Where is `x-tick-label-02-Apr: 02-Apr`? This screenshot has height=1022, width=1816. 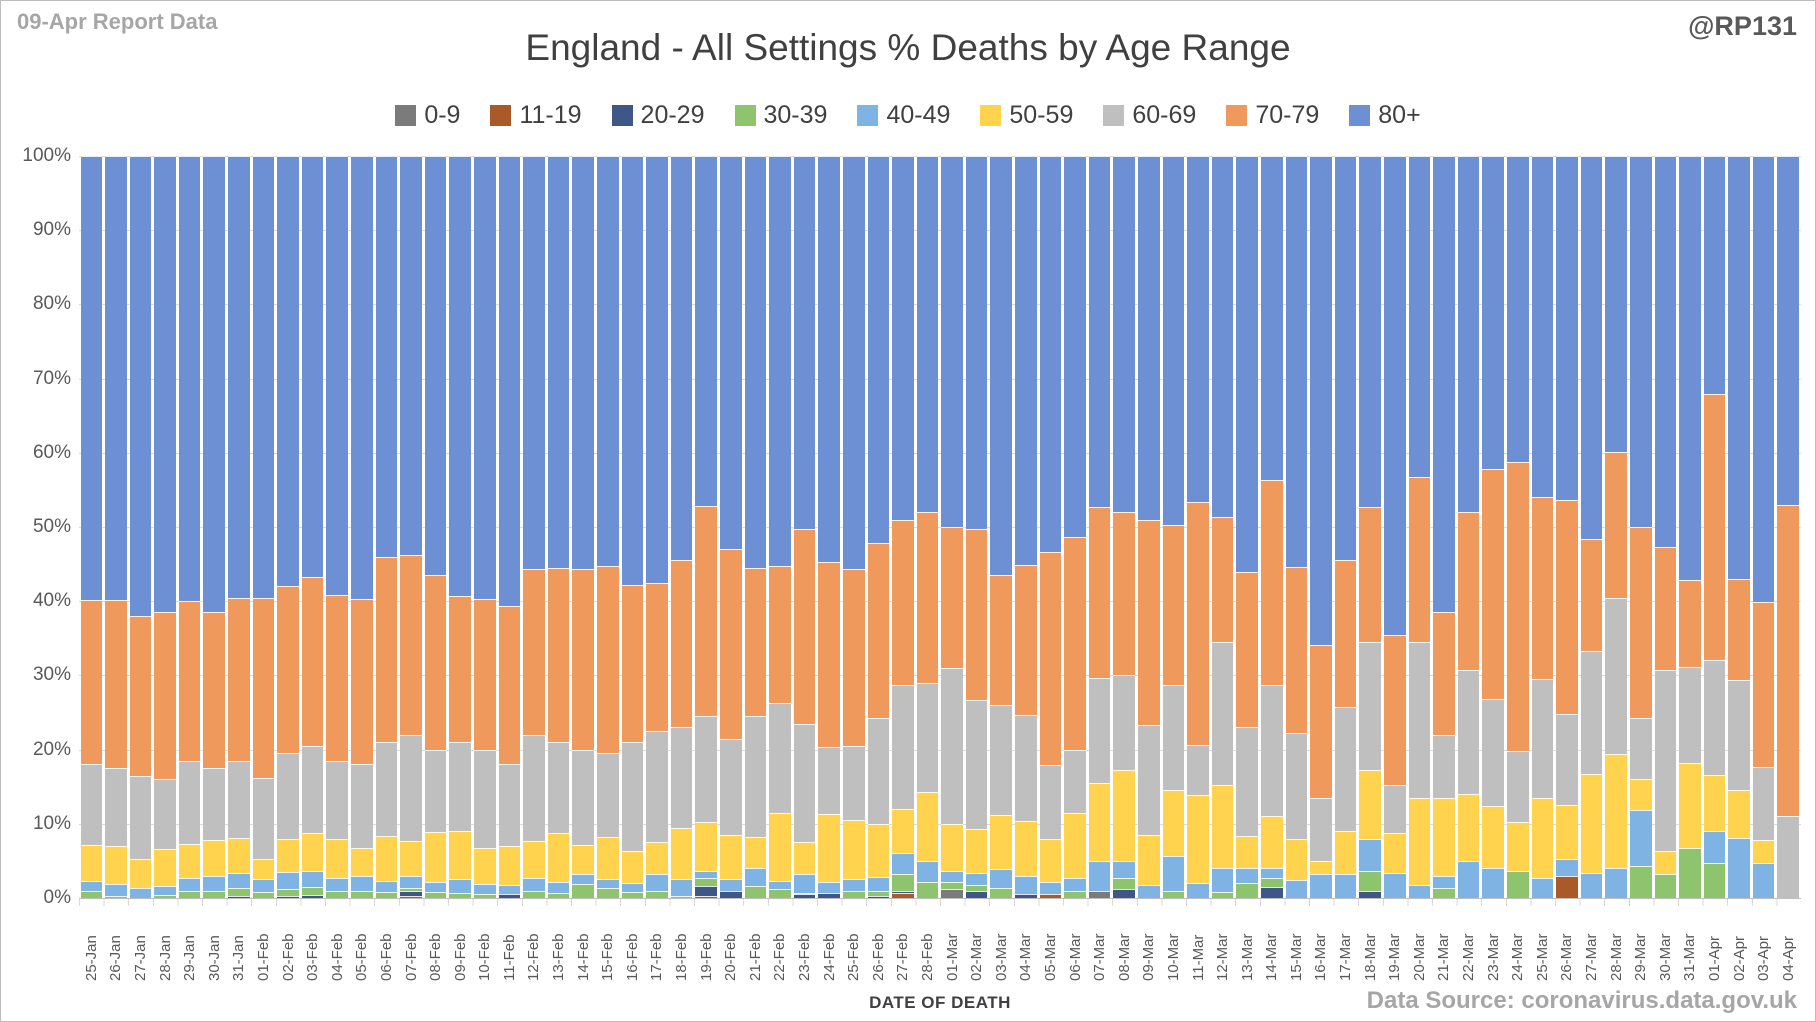
x-tick-label-02-Apr: 02-Apr is located at coordinates (1739, 944).